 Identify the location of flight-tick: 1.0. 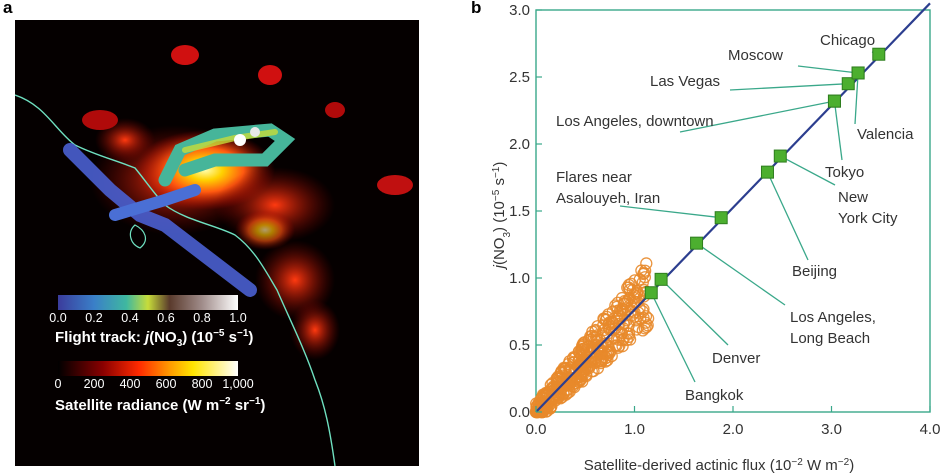
(238, 318).